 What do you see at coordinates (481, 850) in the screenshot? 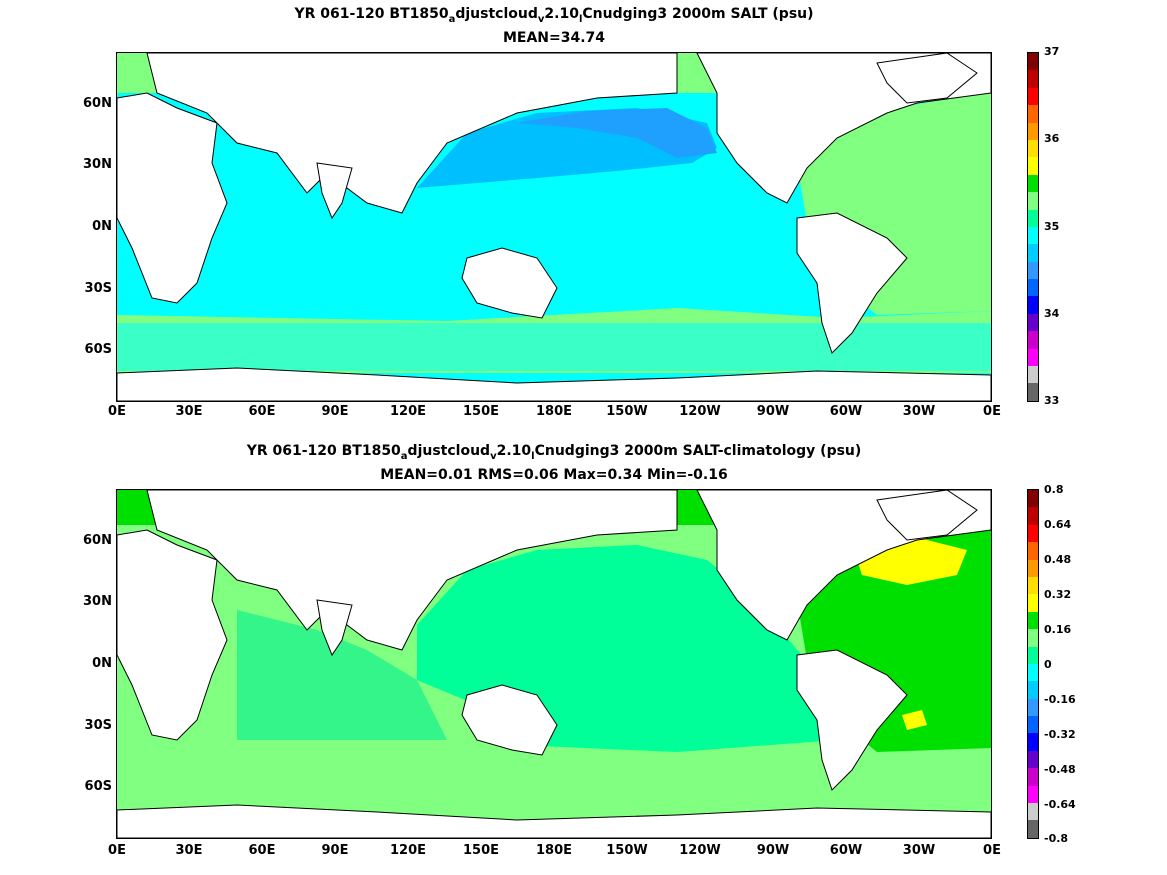
I see `panel2-xtick: 150E` at bounding box center [481, 850].